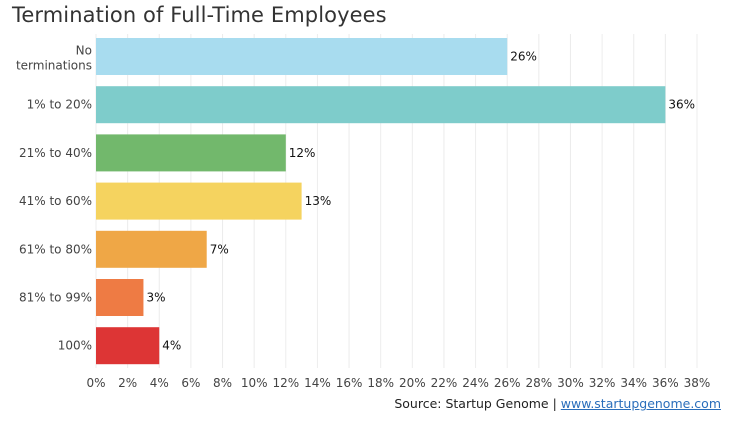 This screenshot has width=754, height=423. What do you see at coordinates (523, 57) in the screenshot?
I see `value-label: 26%` at bounding box center [523, 57].